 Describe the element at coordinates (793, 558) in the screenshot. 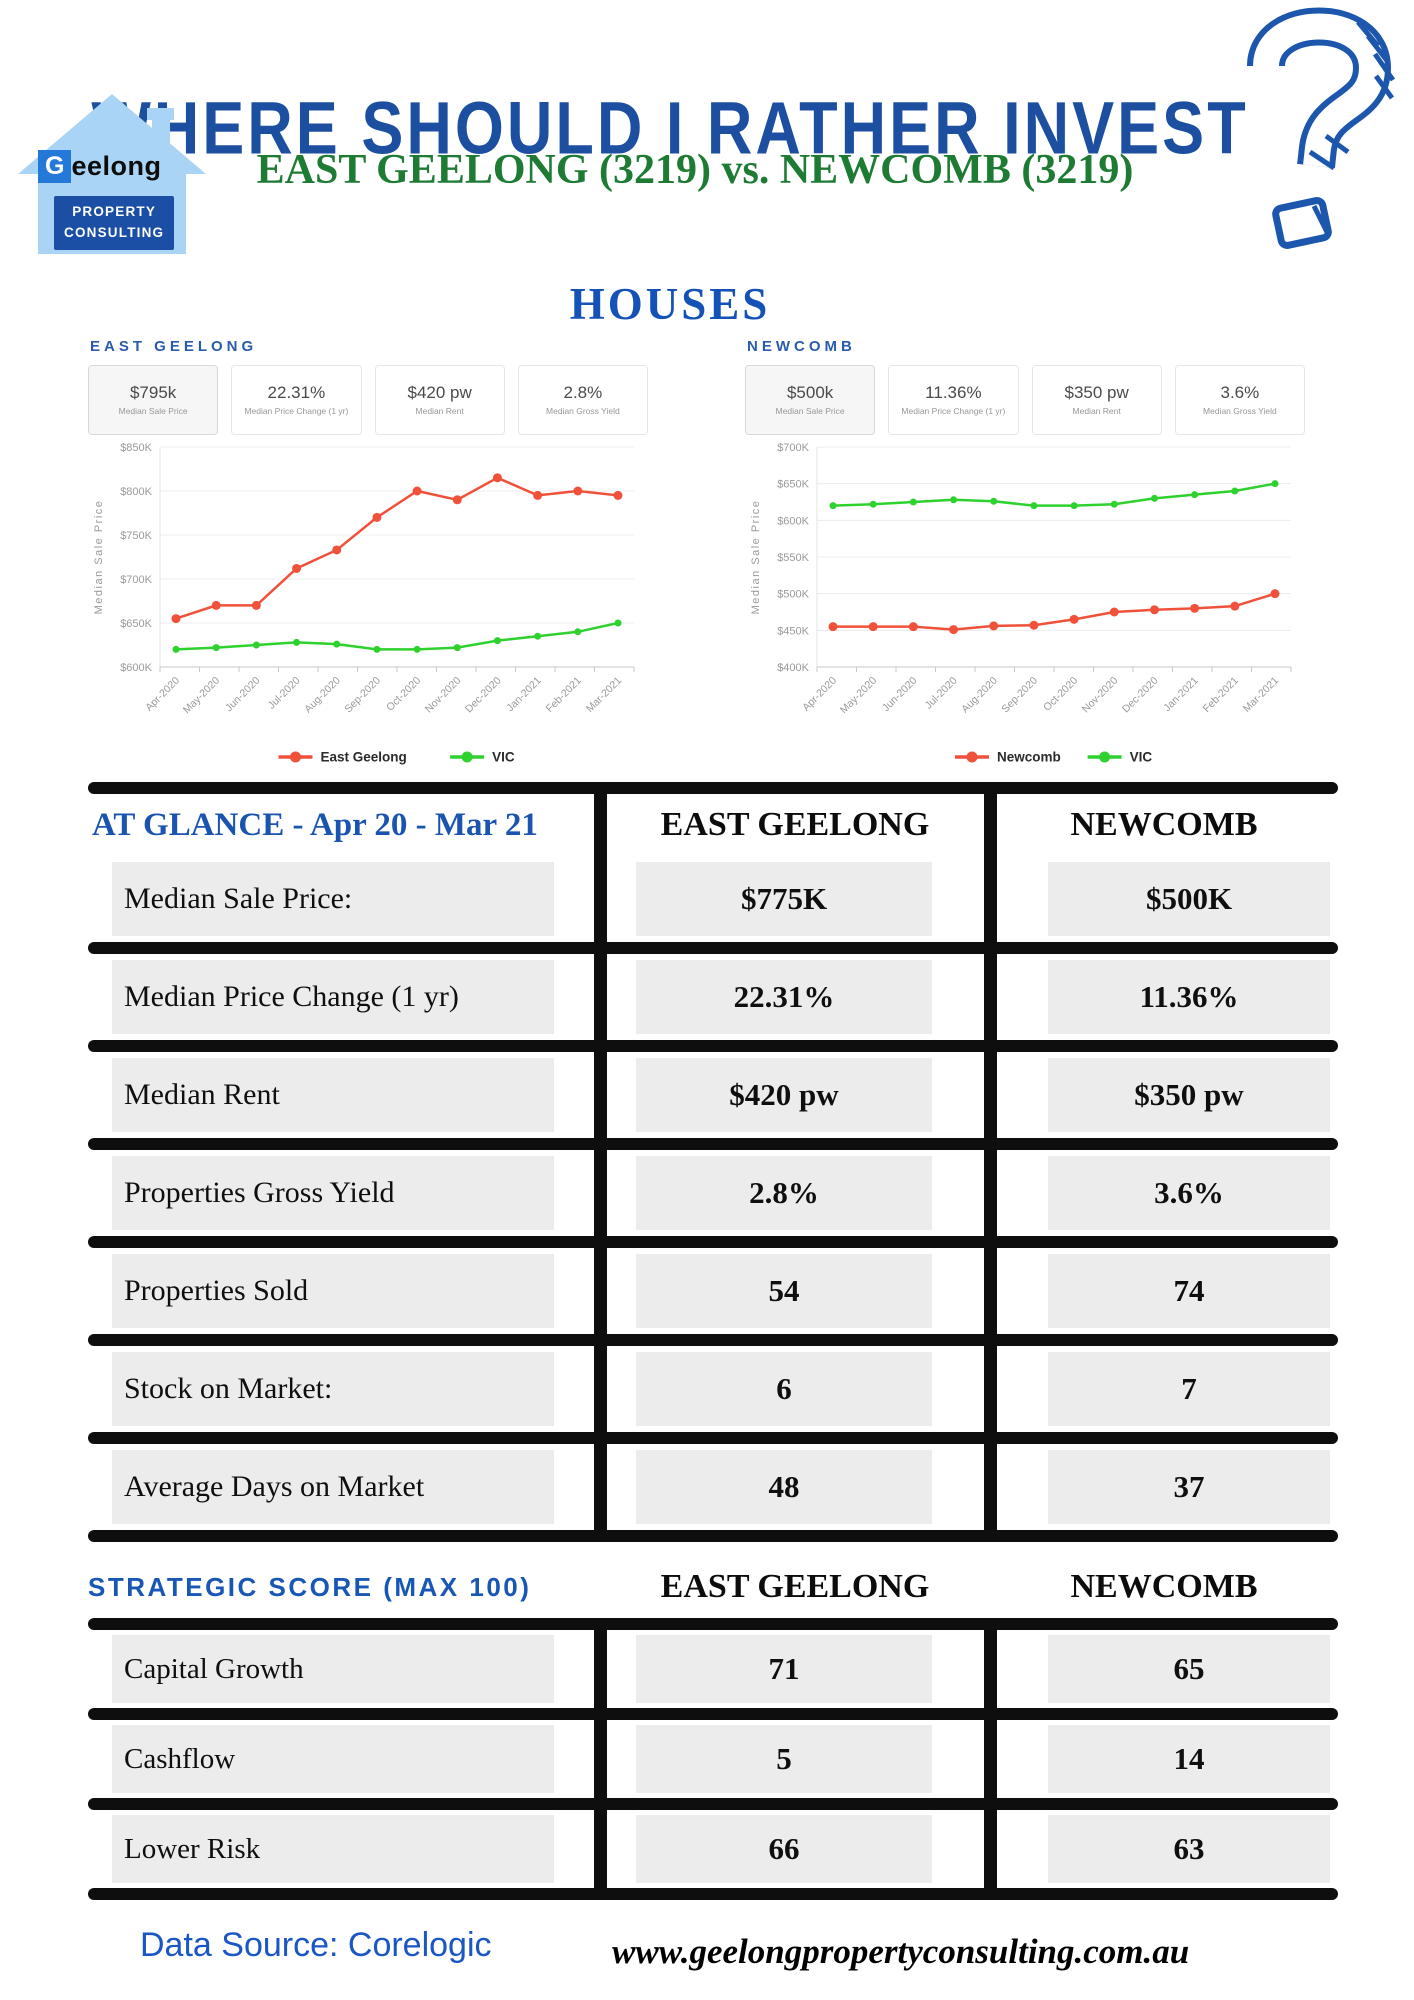

I see `svg-text: $550K` at that location.